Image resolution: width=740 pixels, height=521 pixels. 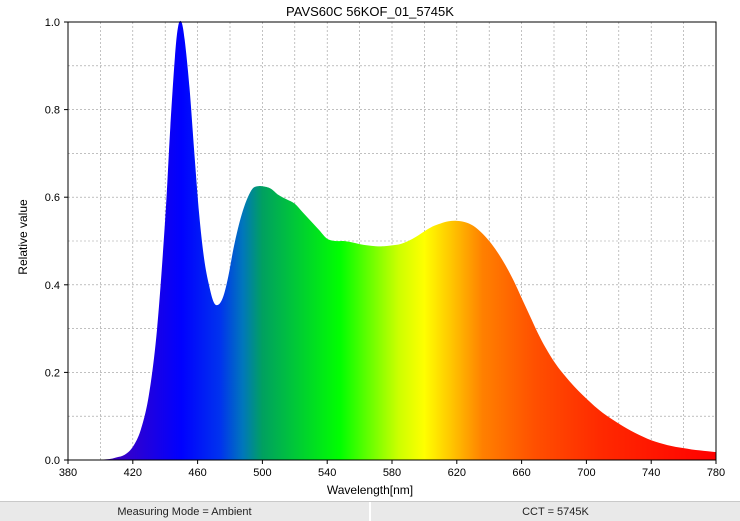 I want to click on x-axis-label: Wavelength[nm], so click(x=370, y=490).